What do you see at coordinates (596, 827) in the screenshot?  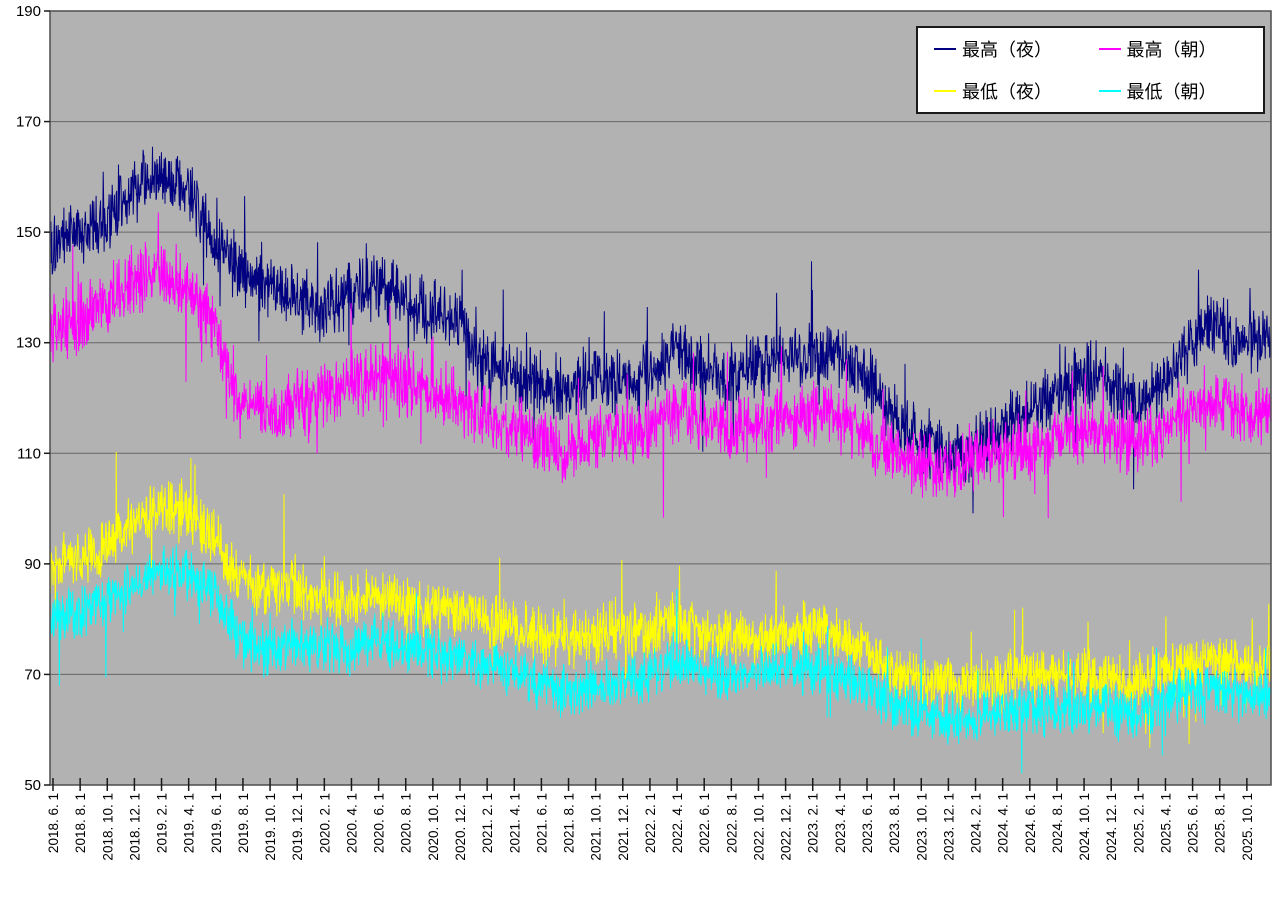 I see `x-tick-label: 2021. 10. 1` at bounding box center [596, 827].